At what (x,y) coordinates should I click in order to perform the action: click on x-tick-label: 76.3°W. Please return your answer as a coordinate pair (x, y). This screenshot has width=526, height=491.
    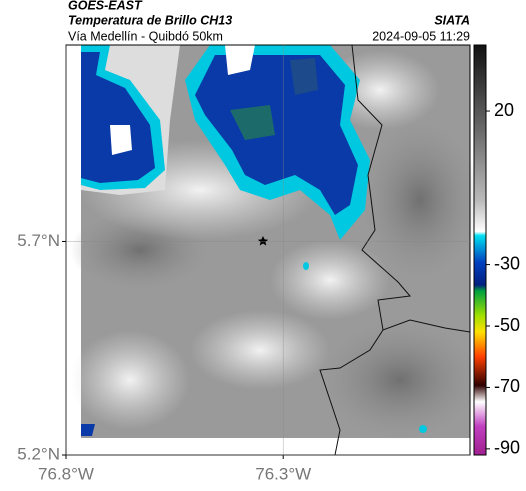
    Looking at the image, I should click on (283, 473).